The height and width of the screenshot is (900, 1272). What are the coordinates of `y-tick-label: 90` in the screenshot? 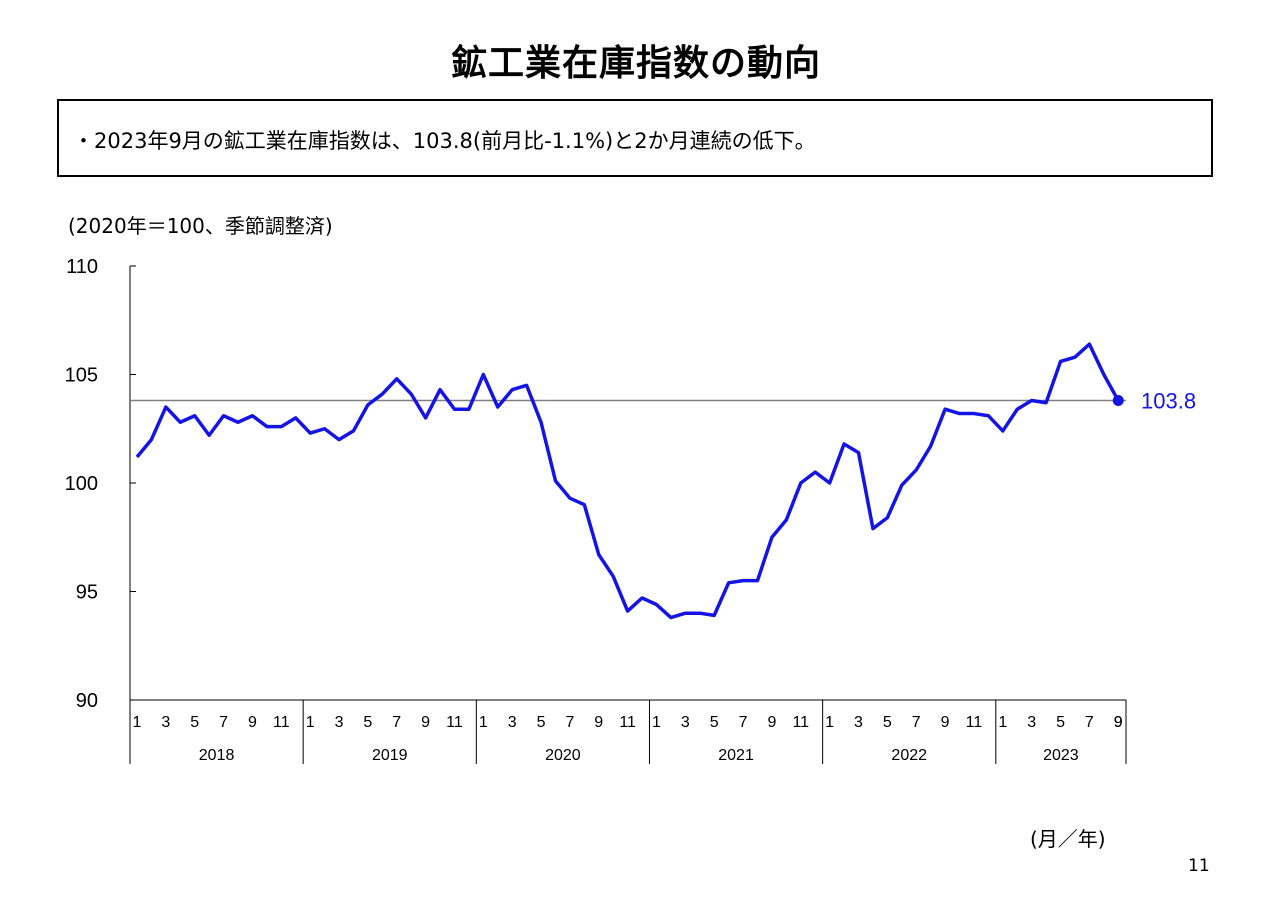 It's located at (87, 701).